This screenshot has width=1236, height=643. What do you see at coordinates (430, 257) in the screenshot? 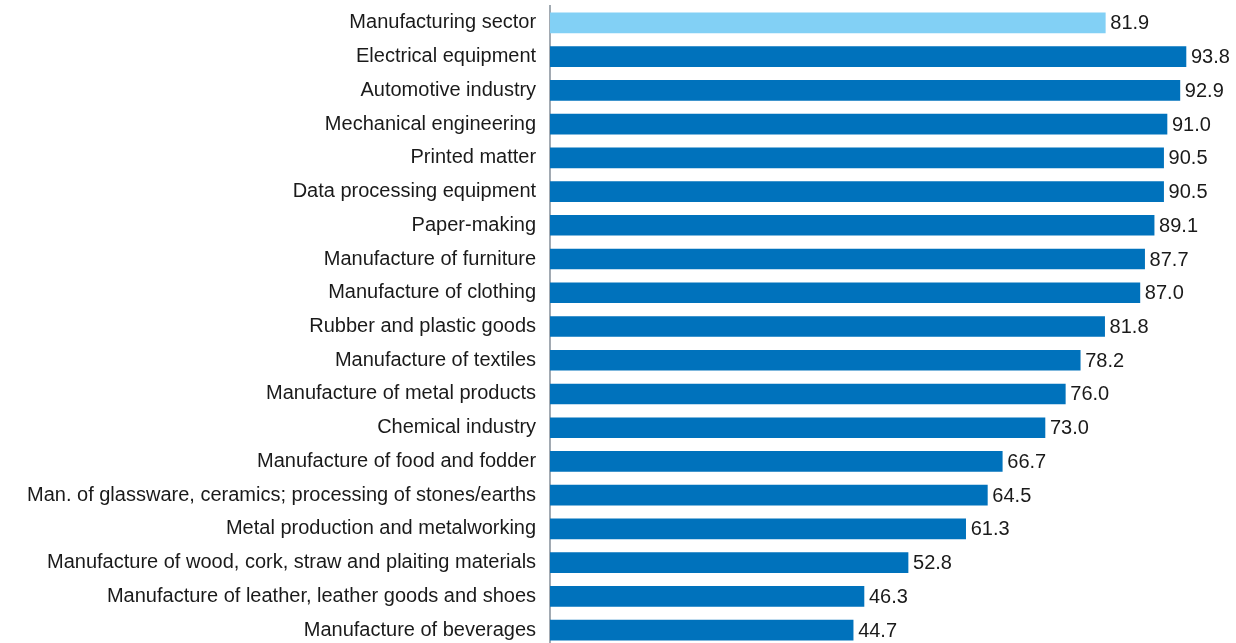
I see `y-tick-label: Manufacture of furniture` at bounding box center [430, 257].